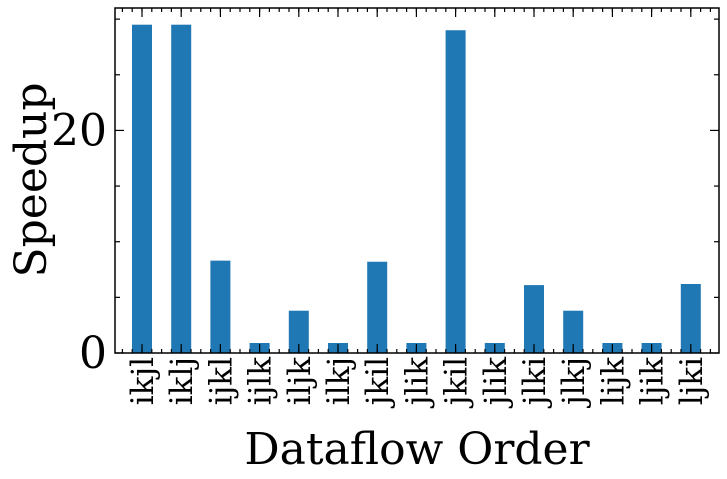 The image size is (727, 479). Describe the element at coordinates (298, 331) in the screenshot. I see `bar-iljk` at that location.